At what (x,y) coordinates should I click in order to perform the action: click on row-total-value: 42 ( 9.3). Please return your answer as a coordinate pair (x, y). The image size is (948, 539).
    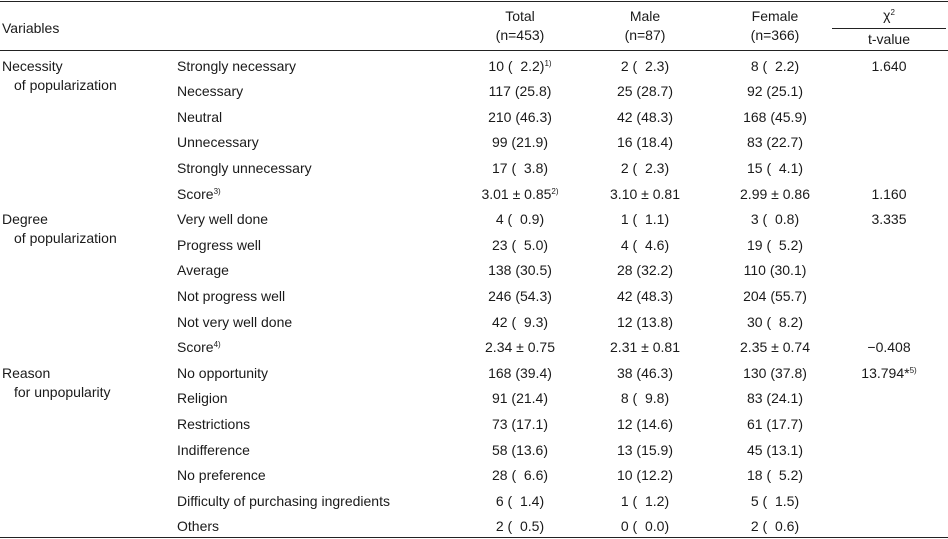
    Looking at the image, I should click on (520, 321).